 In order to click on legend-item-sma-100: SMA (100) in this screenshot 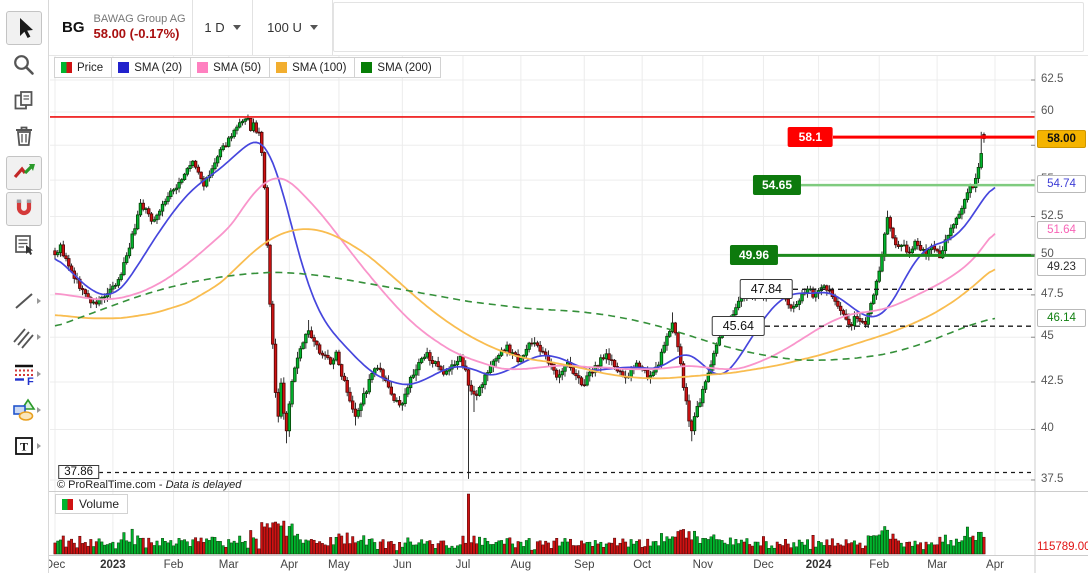, I will do `click(312, 67)`.